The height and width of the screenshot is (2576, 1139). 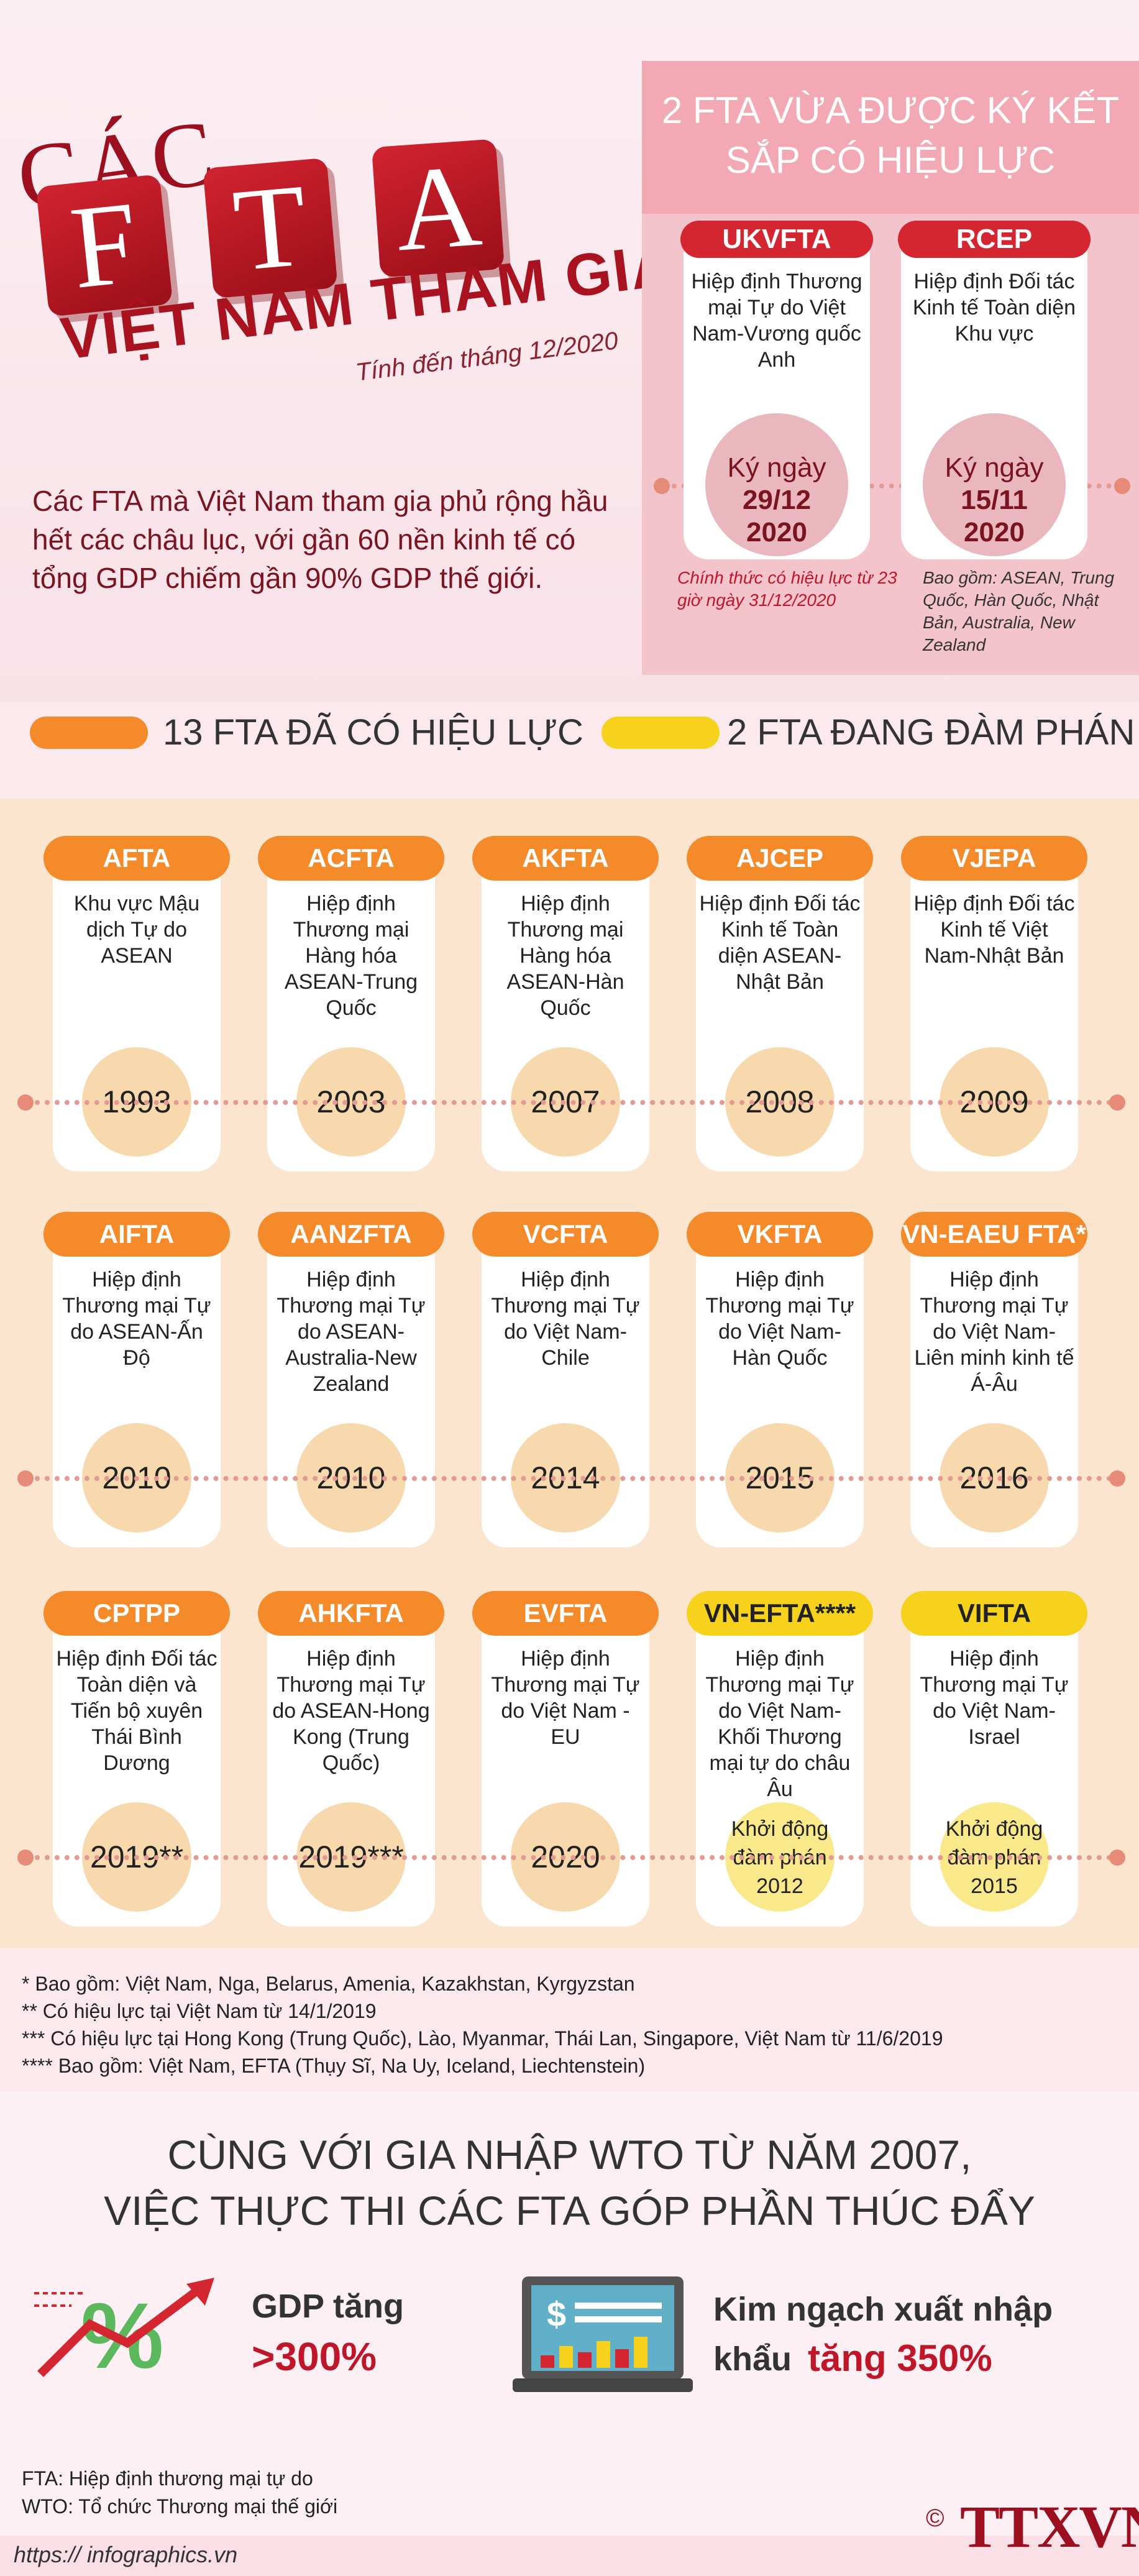 I want to click on signed-line-start, so click(x=662, y=486).